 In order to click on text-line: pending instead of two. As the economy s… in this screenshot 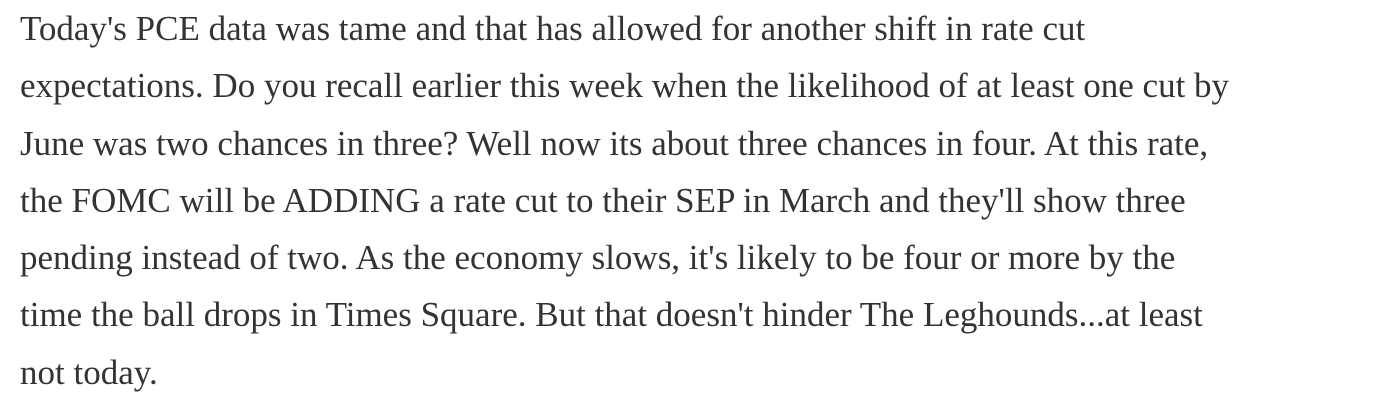, I will do `click(598, 258)`.